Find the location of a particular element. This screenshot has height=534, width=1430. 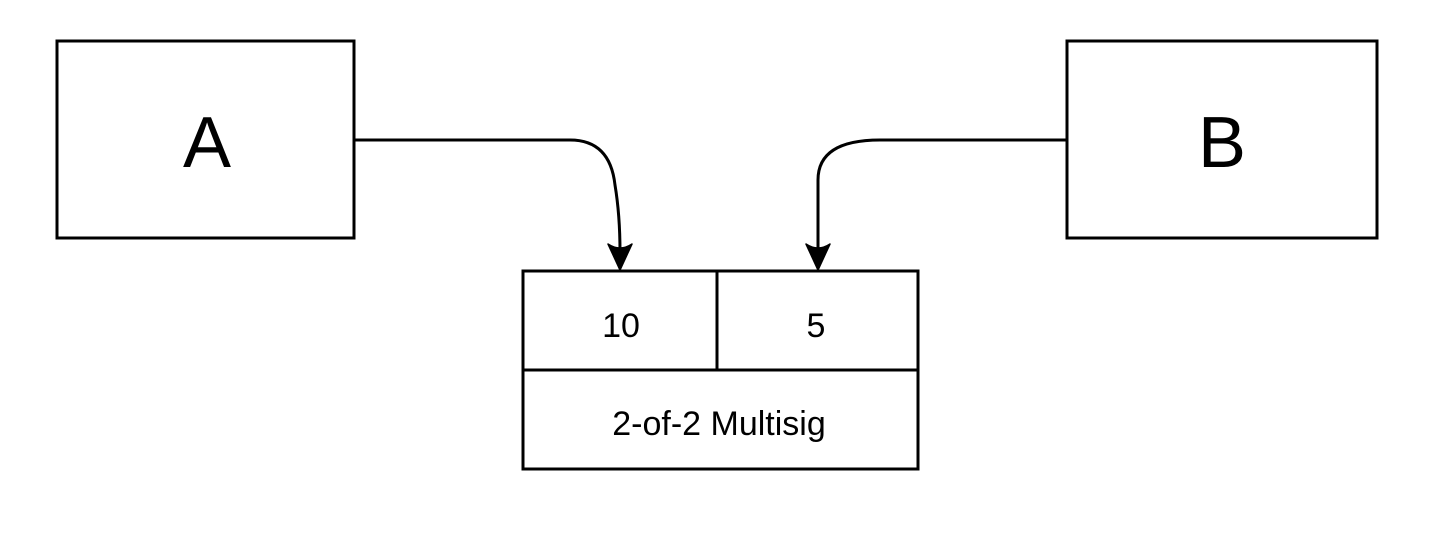

output-amount-b: 5 is located at coordinates (816, 326).